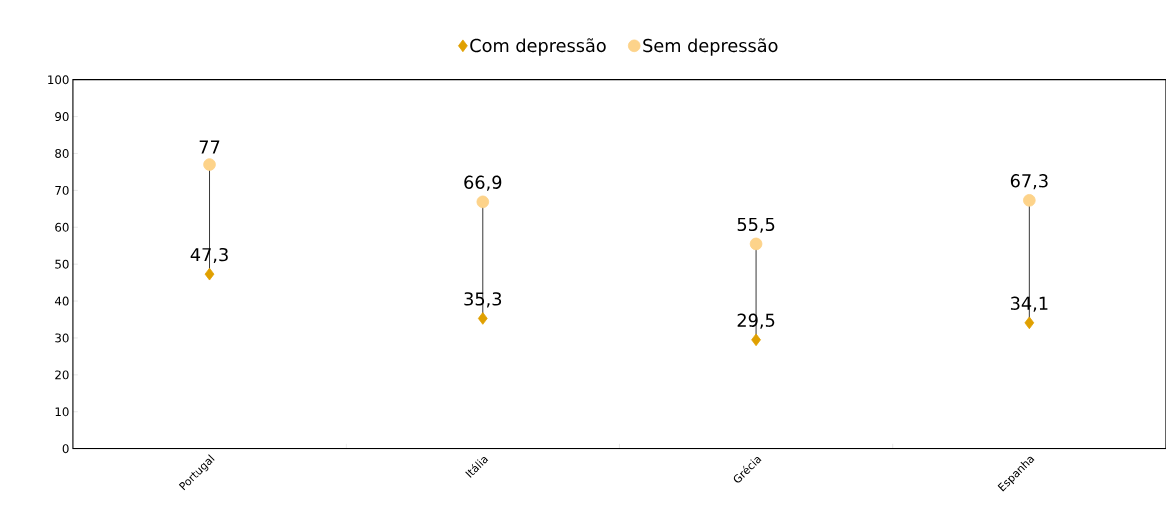  What do you see at coordinates (61, 301) in the screenshot?
I see `y-tick-label: 40` at bounding box center [61, 301].